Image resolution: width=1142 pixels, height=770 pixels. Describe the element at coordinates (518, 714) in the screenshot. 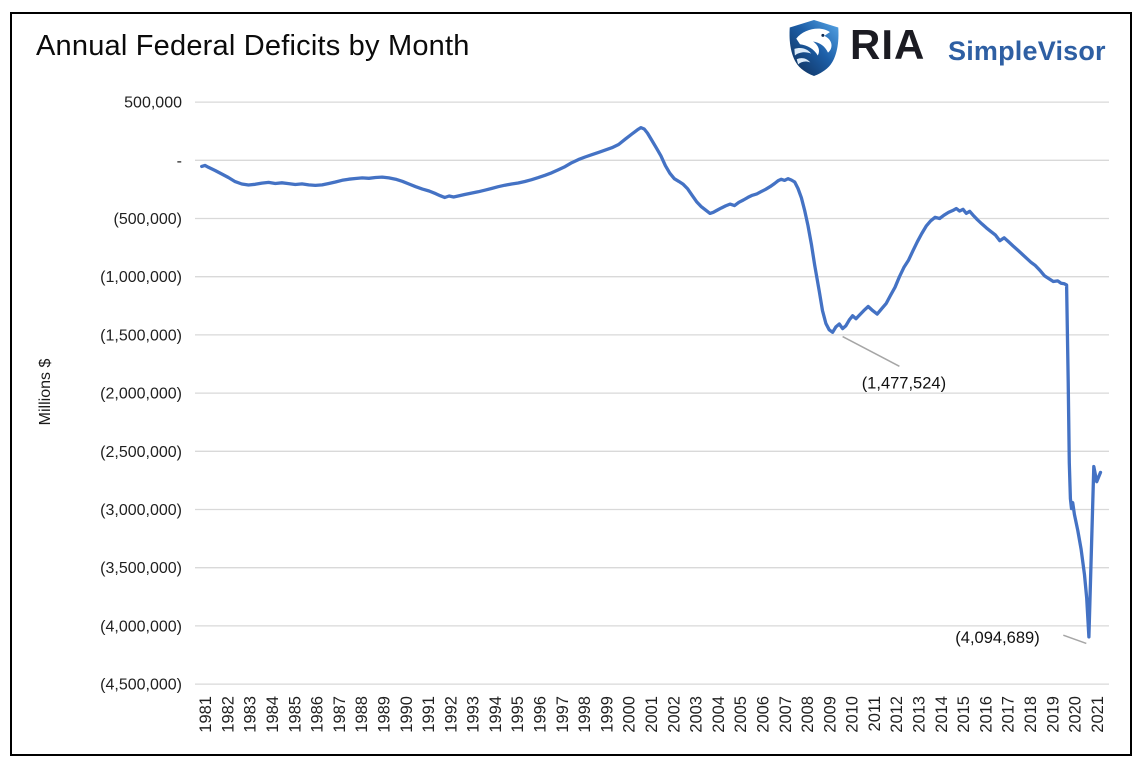

I see `x-tick-label: 1995` at that location.